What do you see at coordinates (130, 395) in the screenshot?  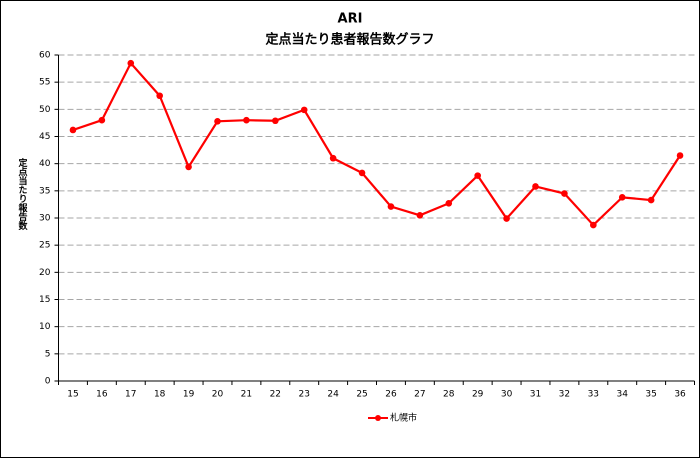 I see `x-tick-label: 17` at bounding box center [130, 395].